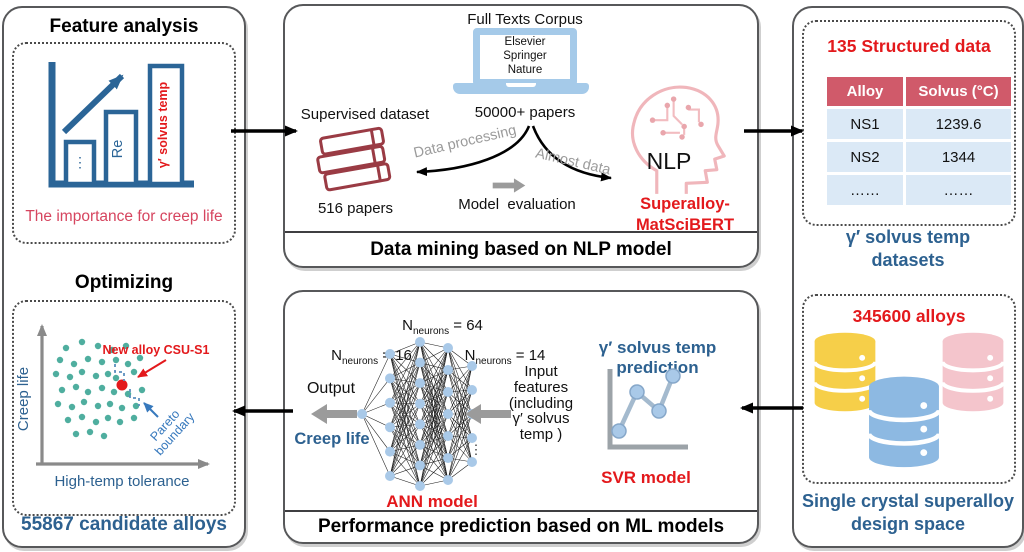  Describe the element at coordinates (122, 385) in the screenshot. I see `new-alloy-point` at that location.